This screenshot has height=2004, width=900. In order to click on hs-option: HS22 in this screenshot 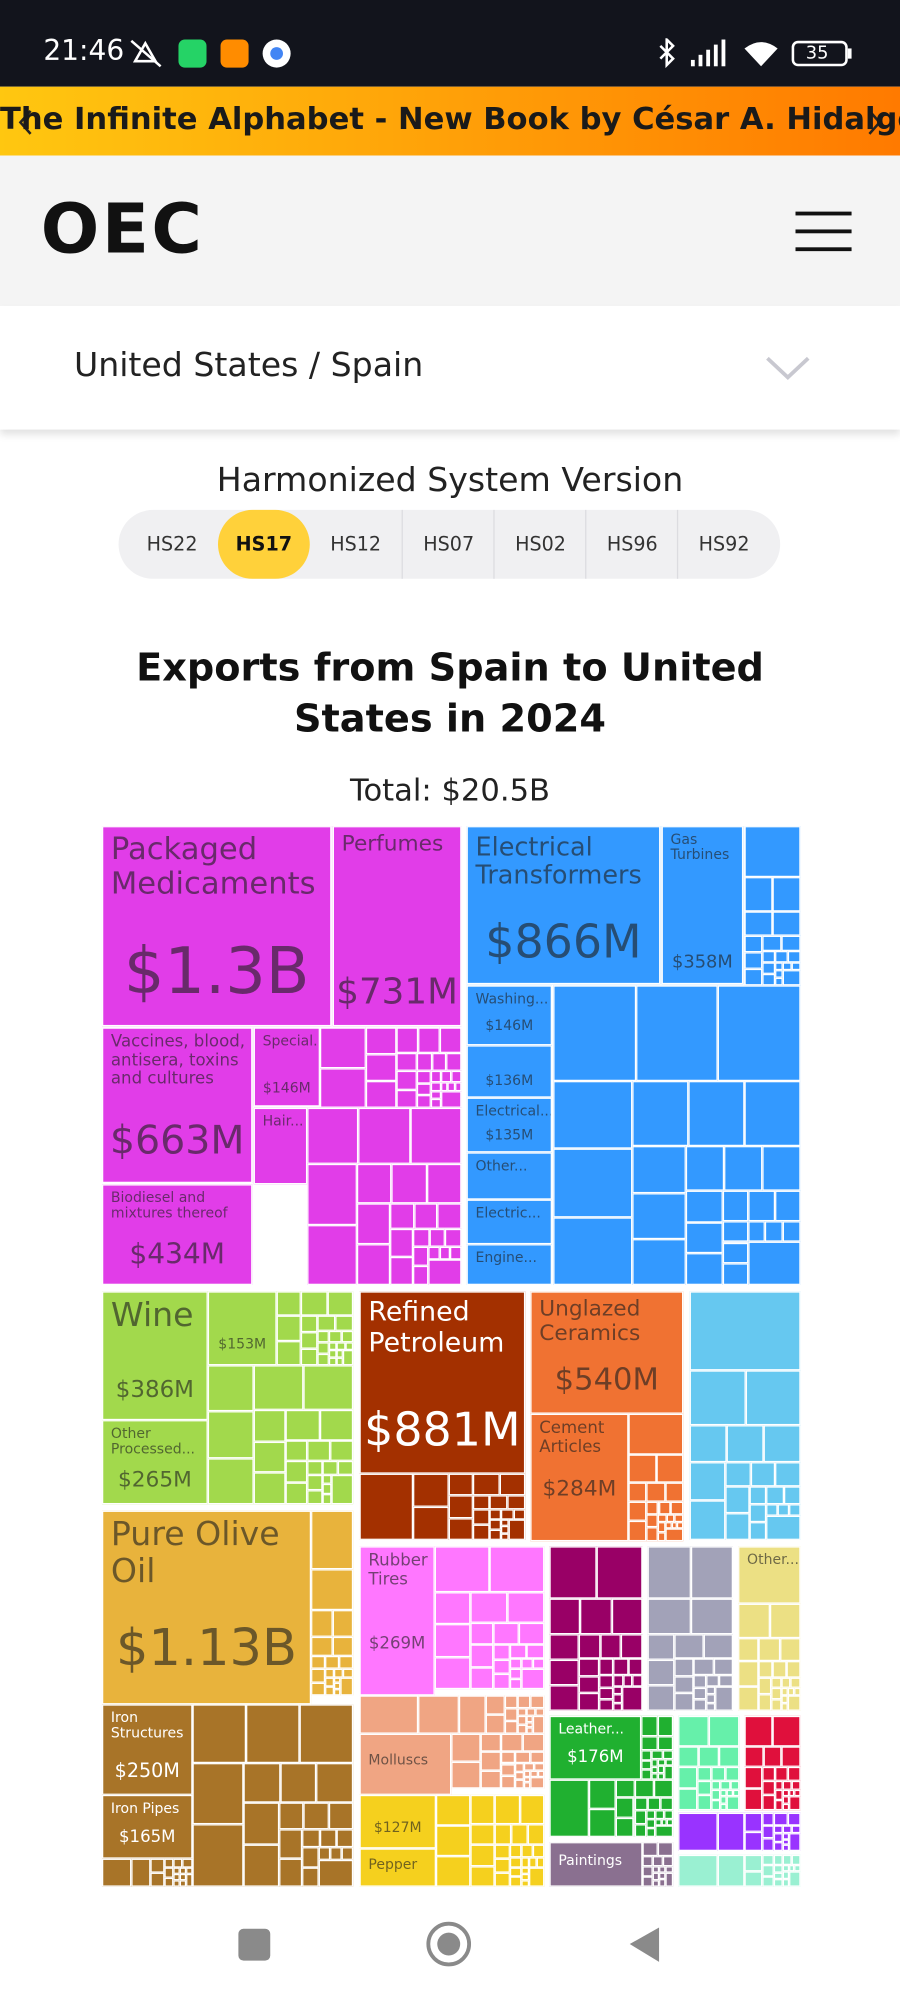, I will do `click(172, 544)`.